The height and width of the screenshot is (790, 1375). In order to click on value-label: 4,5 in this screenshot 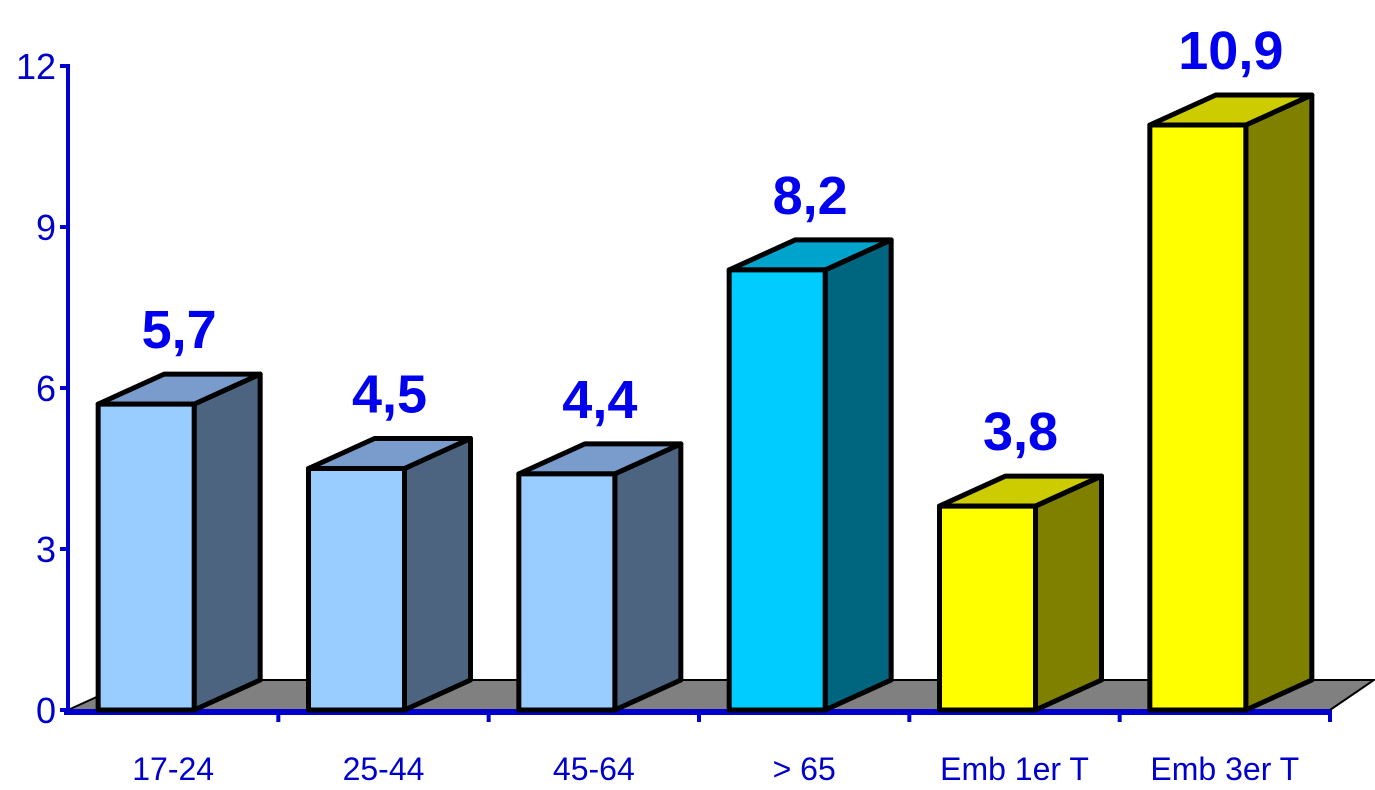, I will do `click(389, 395)`.